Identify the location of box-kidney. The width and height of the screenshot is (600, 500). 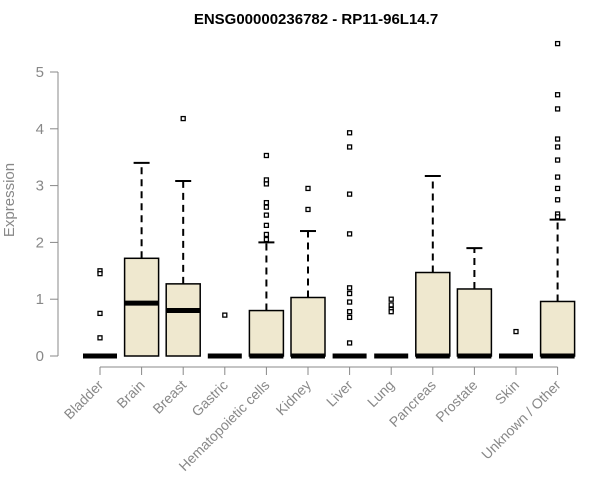
(308, 272).